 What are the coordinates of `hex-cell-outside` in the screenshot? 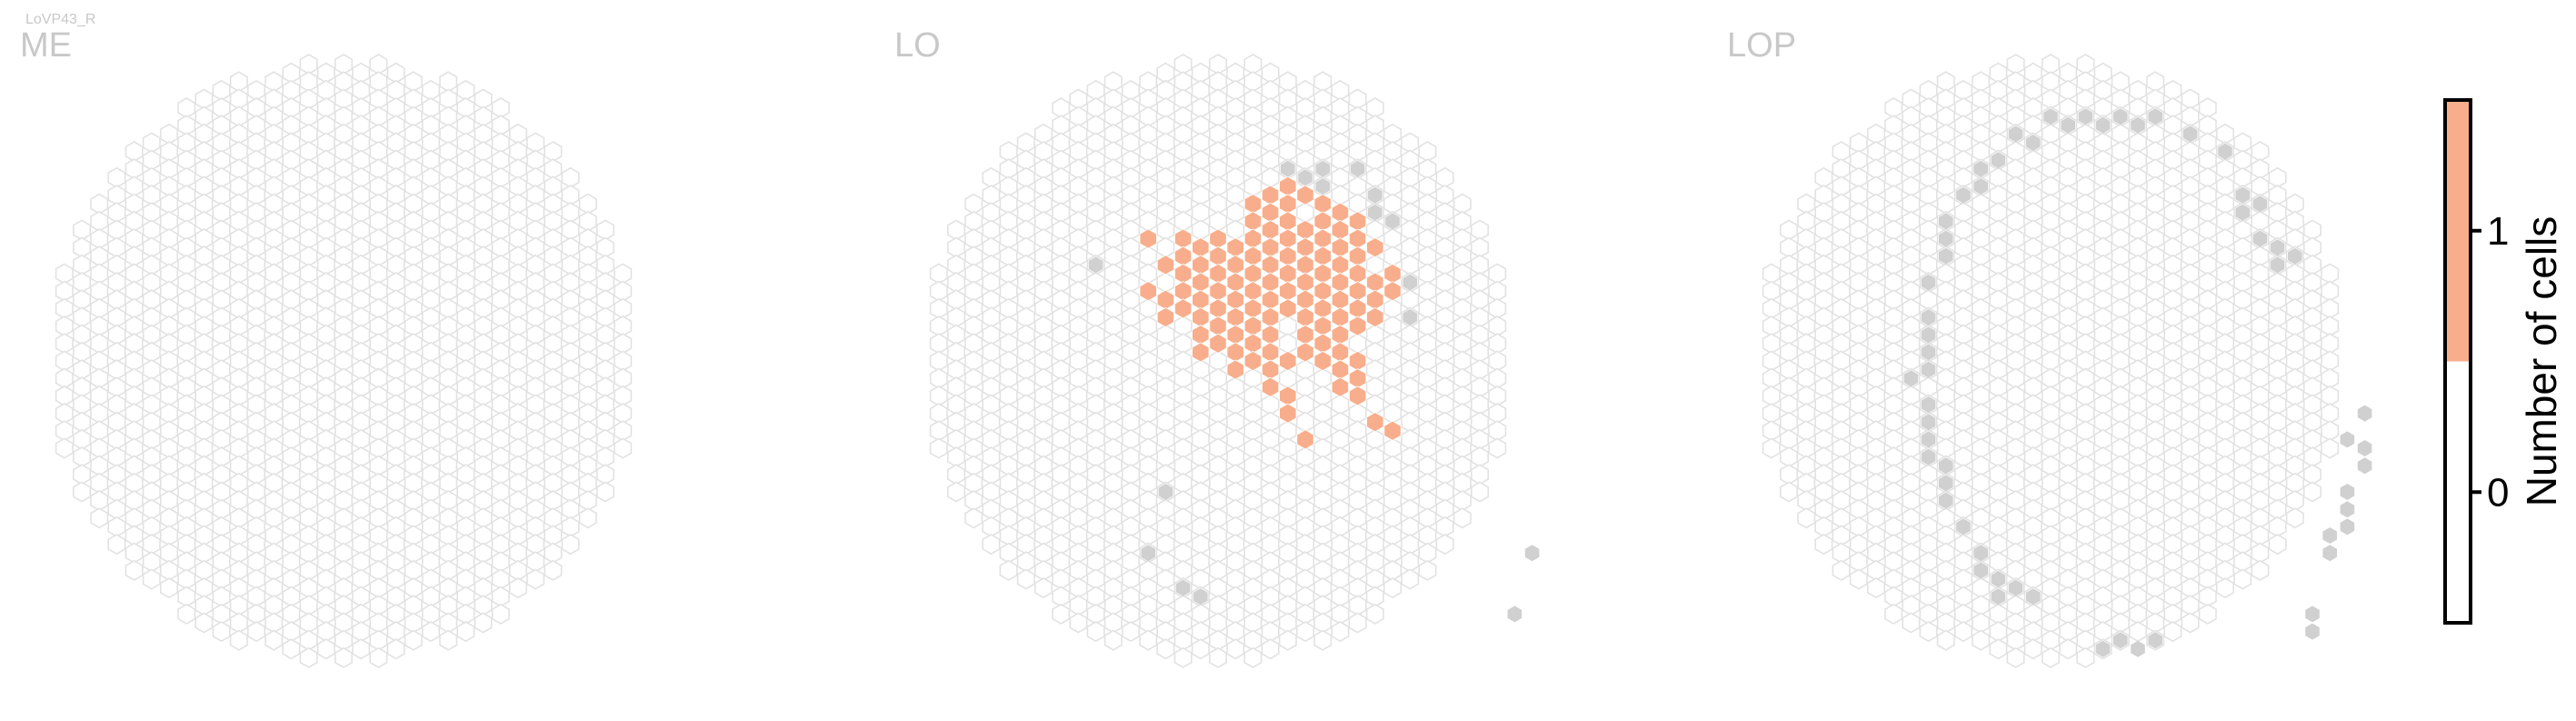 It's located at (2329, 553).